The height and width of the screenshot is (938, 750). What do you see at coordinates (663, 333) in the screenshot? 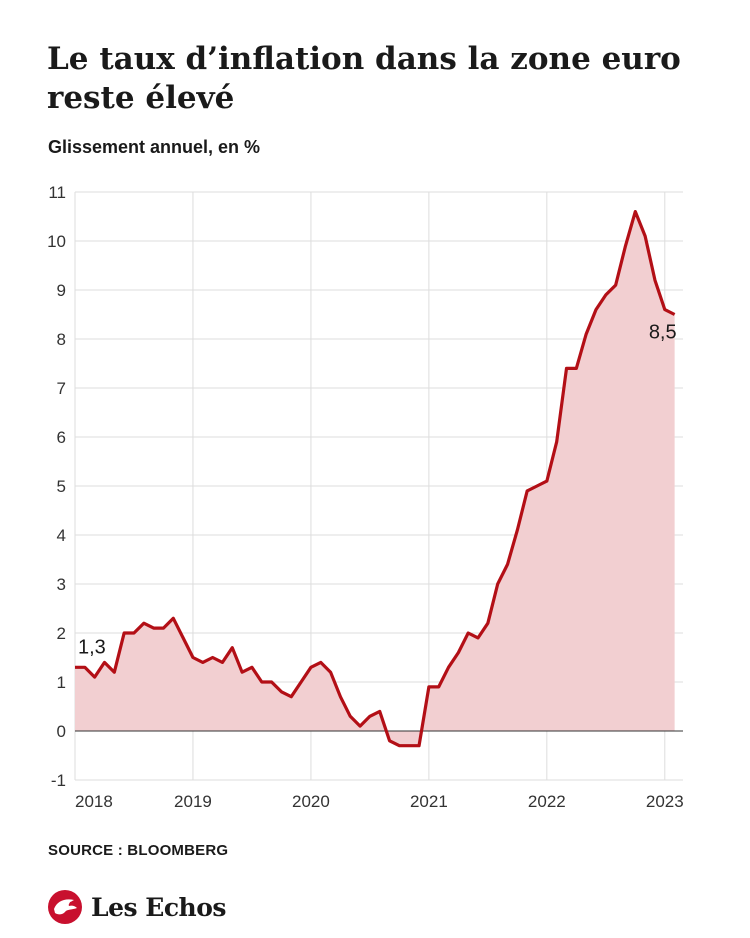
I see `data-label: 8,5` at bounding box center [663, 333].